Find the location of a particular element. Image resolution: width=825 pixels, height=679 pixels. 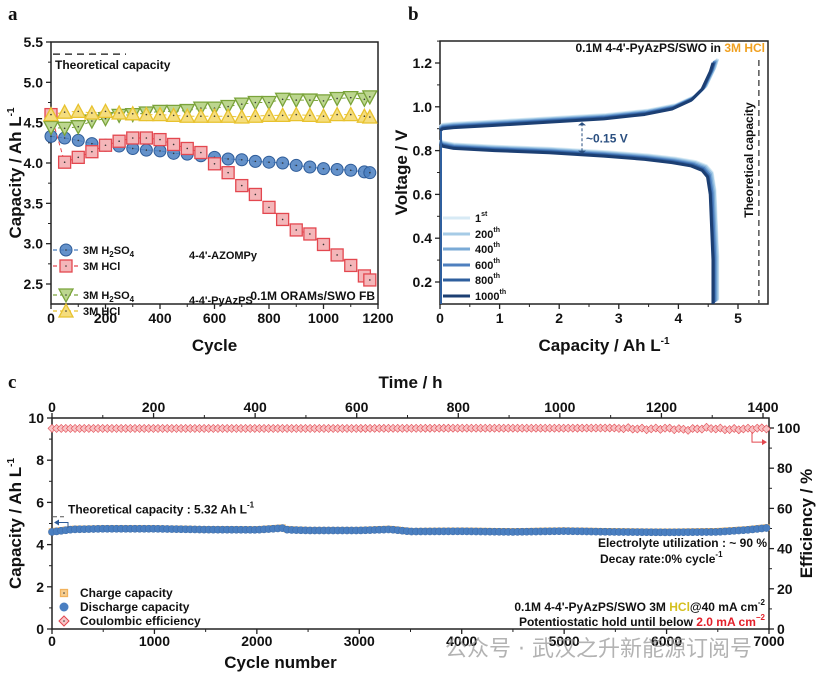

axis-arrow-left is located at coordinates (62, 524).